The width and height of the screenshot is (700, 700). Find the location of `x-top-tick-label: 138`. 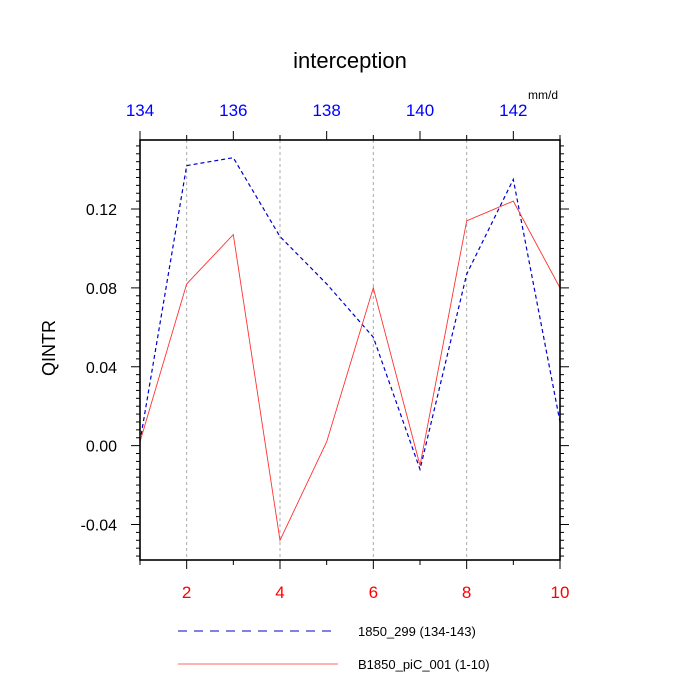

x-top-tick-label: 138 is located at coordinates (326, 110).